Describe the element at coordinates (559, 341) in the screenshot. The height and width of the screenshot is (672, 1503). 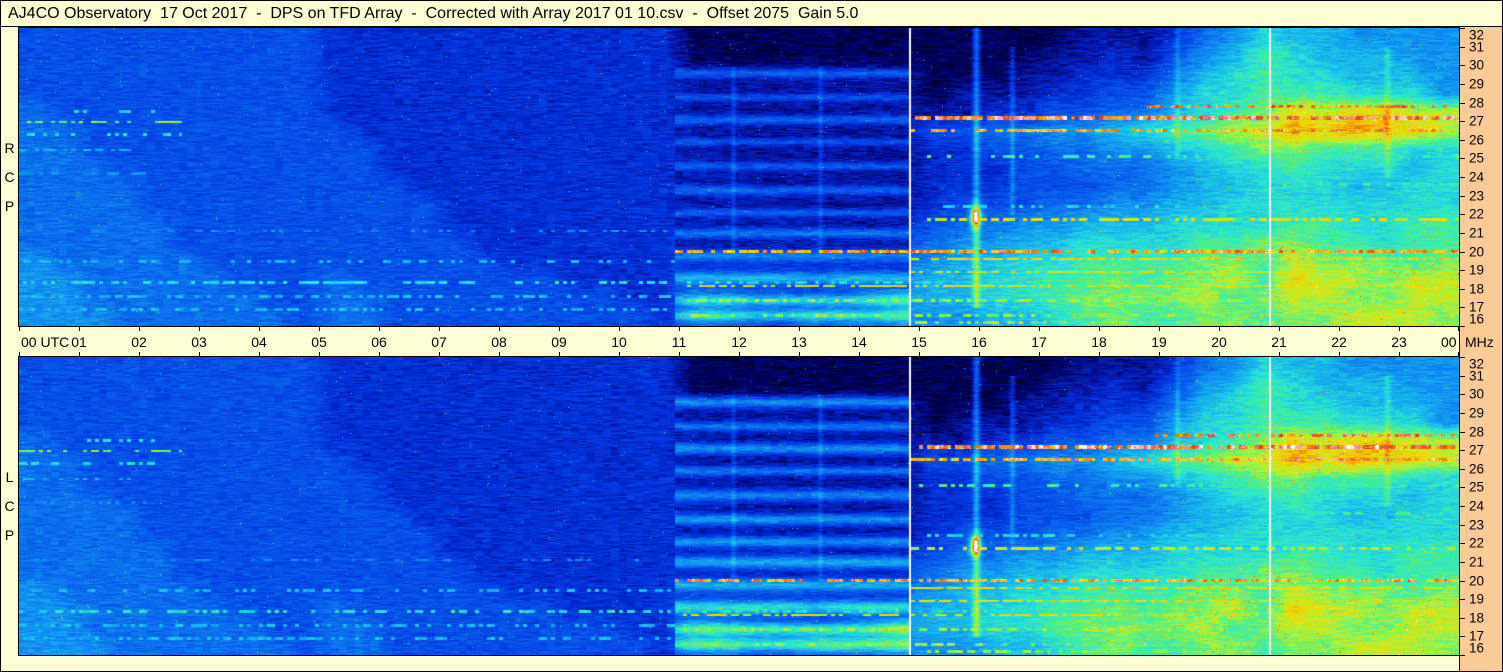
I see `time-tick-label: 09` at that location.